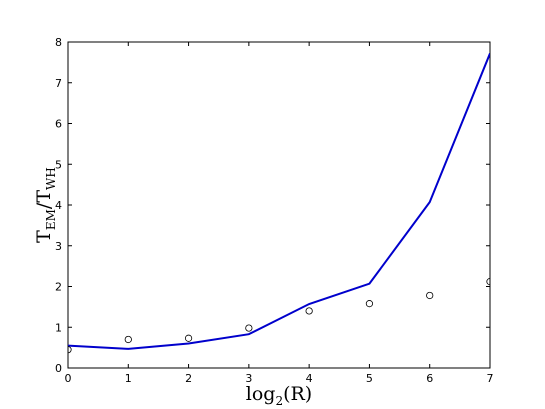 This screenshot has width=545, height=409. Describe the element at coordinates (490, 378) in the screenshot. I see `x-tick-label: 7` at that location.